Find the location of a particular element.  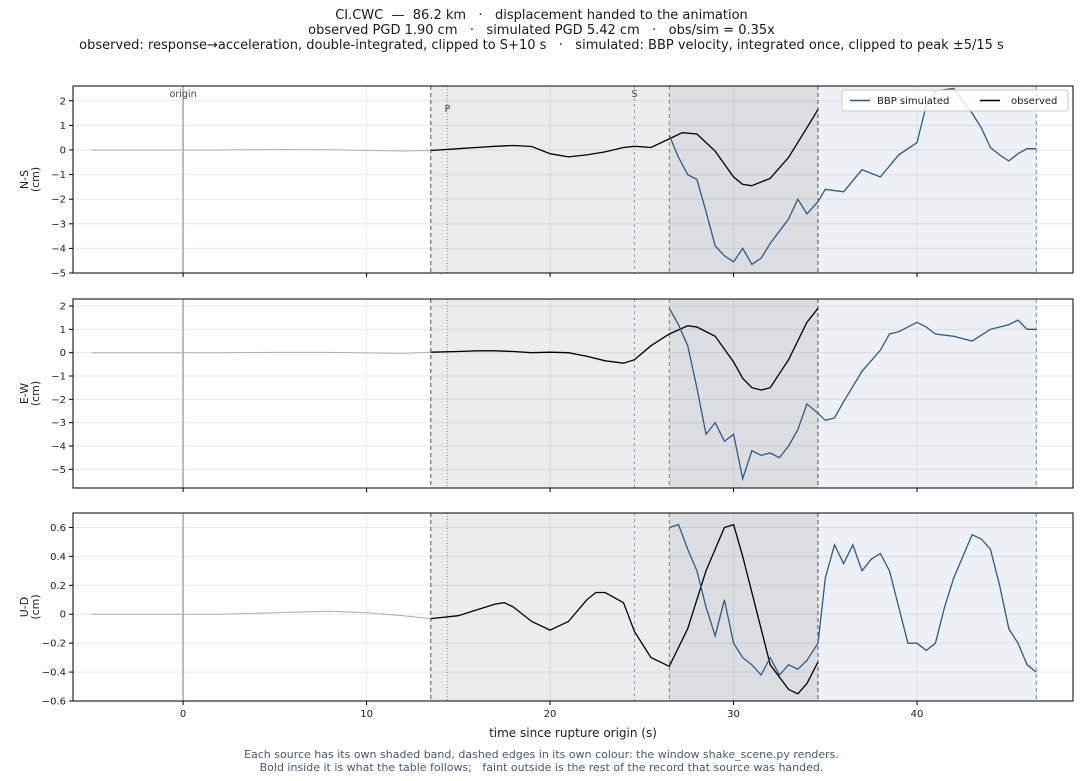

legend: BBP simulated observed is located at coordinates (955, 100).